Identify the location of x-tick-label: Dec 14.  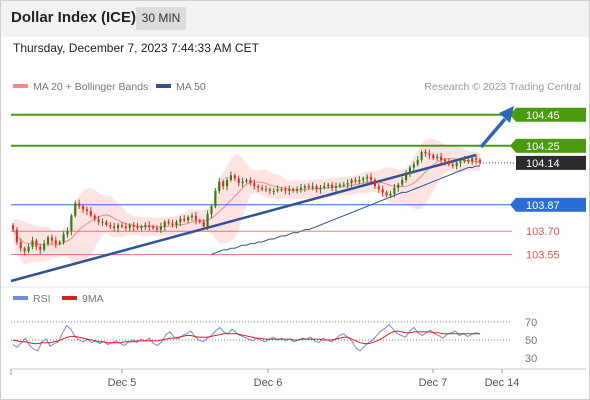
(502, 383).